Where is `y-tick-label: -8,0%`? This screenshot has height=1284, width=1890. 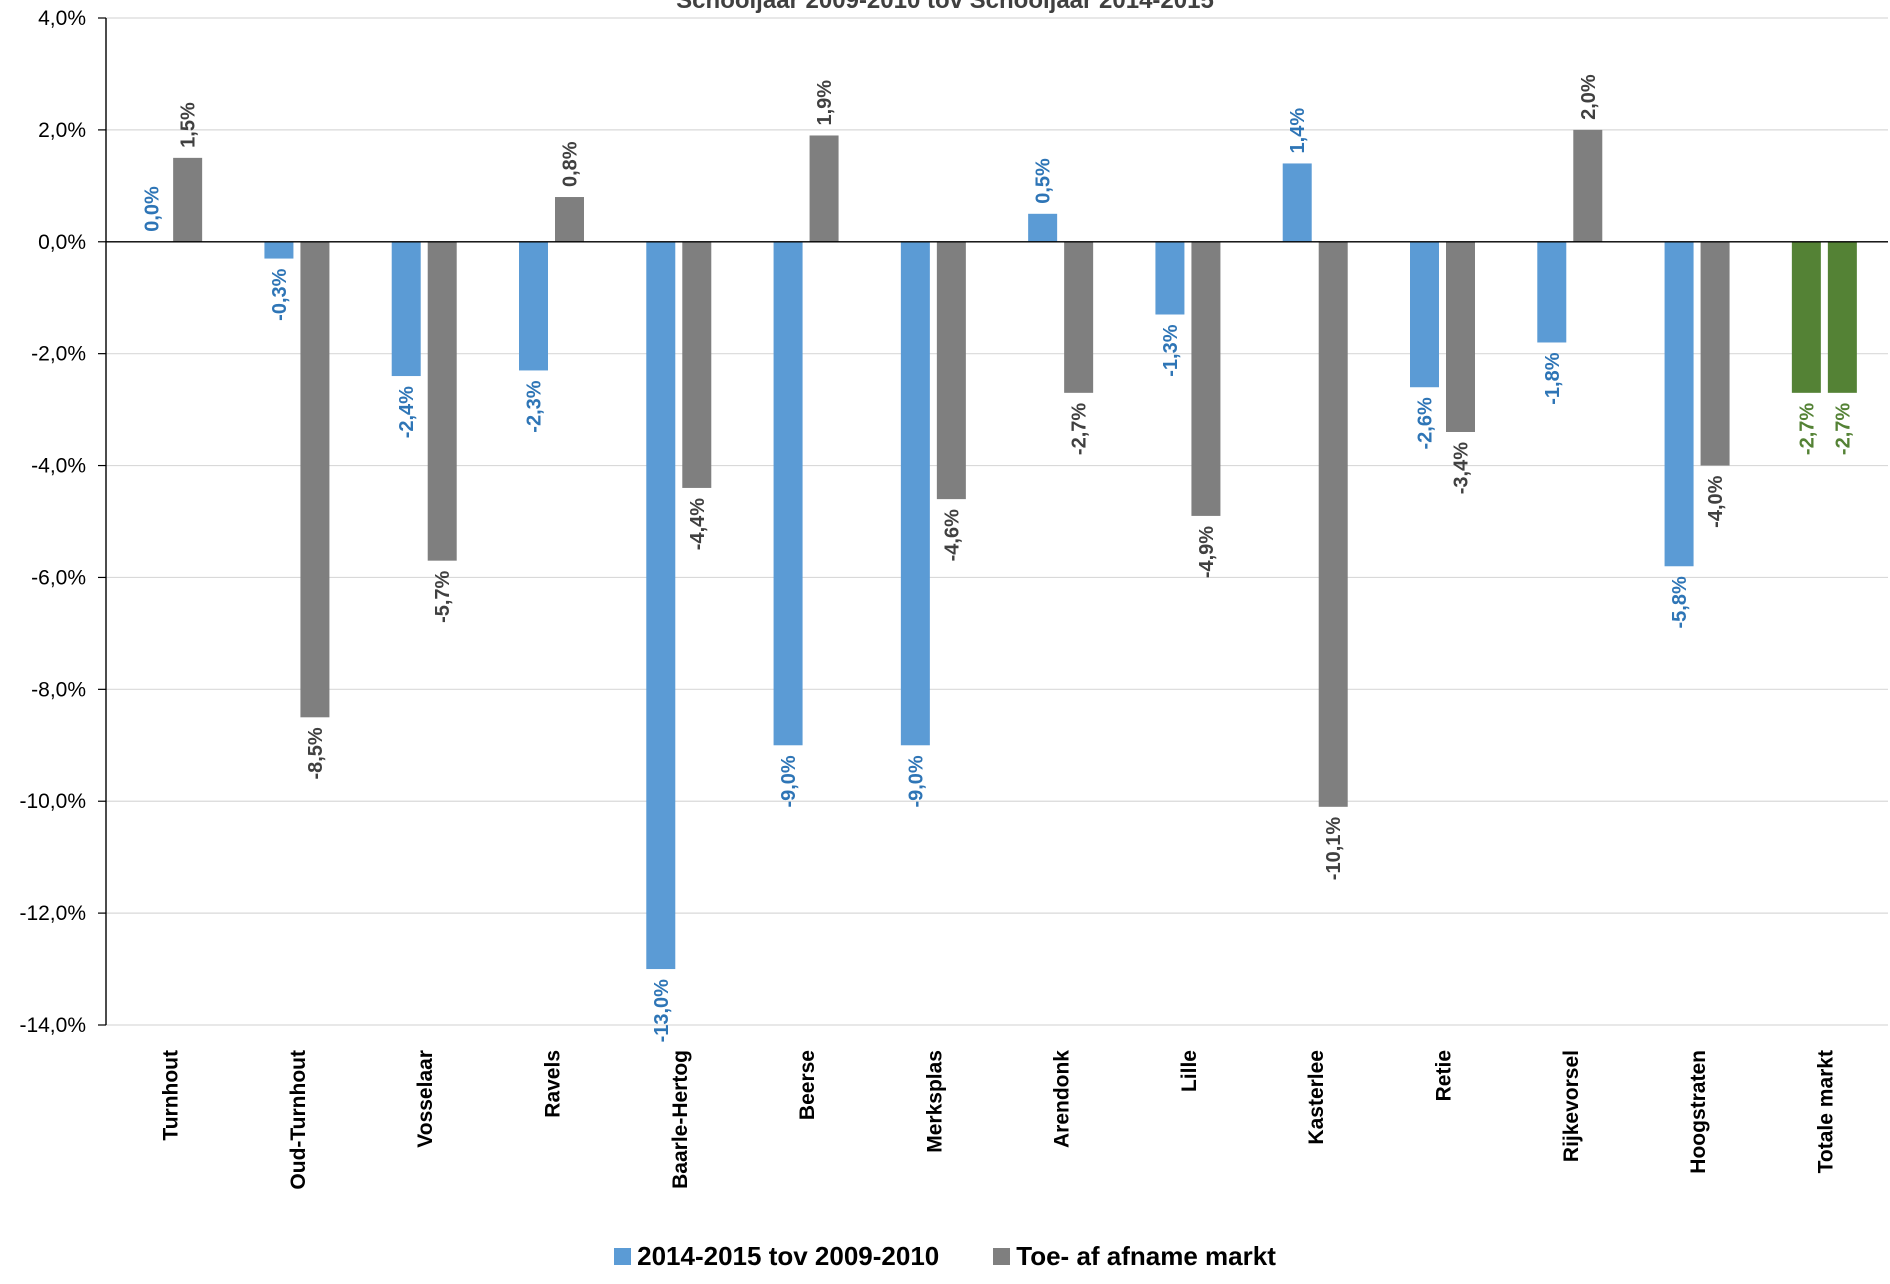 y-tick-label: -8,0% is located at coordinates (58, 689).